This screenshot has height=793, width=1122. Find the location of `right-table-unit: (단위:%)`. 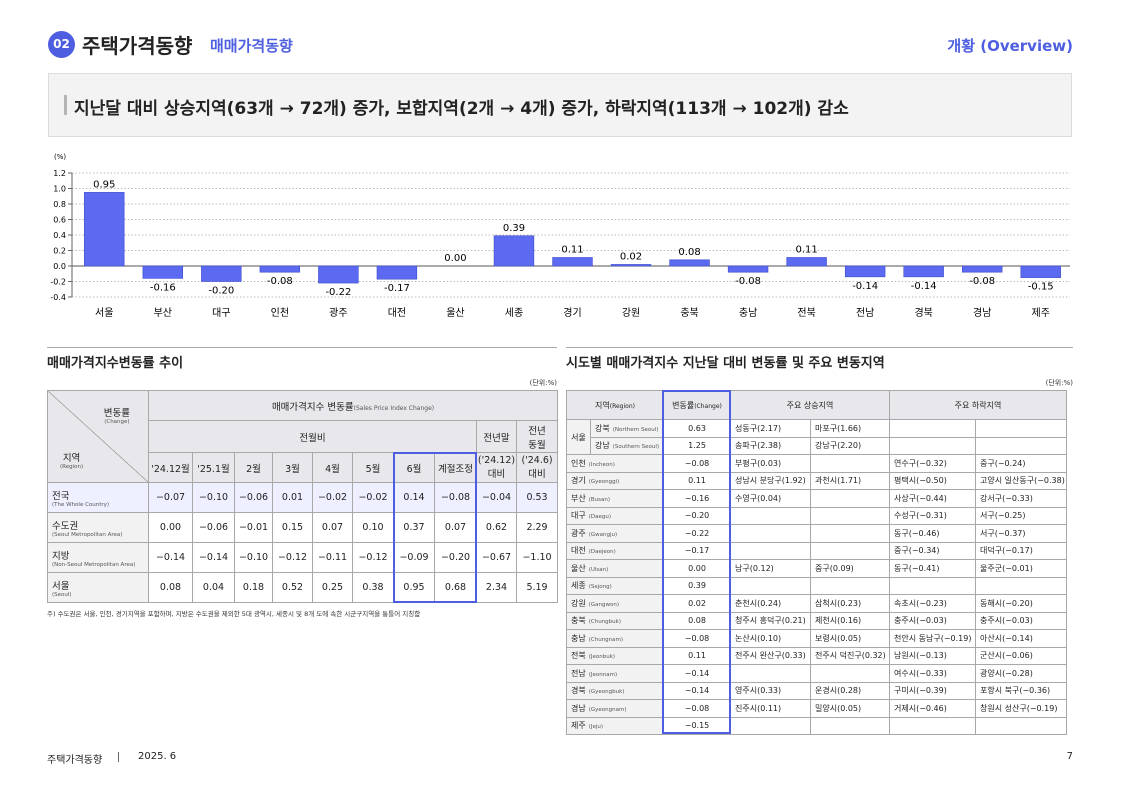

right-table-unit: (단위:%) is located at coordinates (1059, 383).